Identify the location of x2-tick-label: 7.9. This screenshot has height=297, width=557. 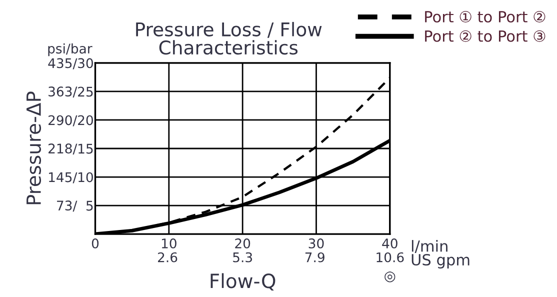
(314, 257).